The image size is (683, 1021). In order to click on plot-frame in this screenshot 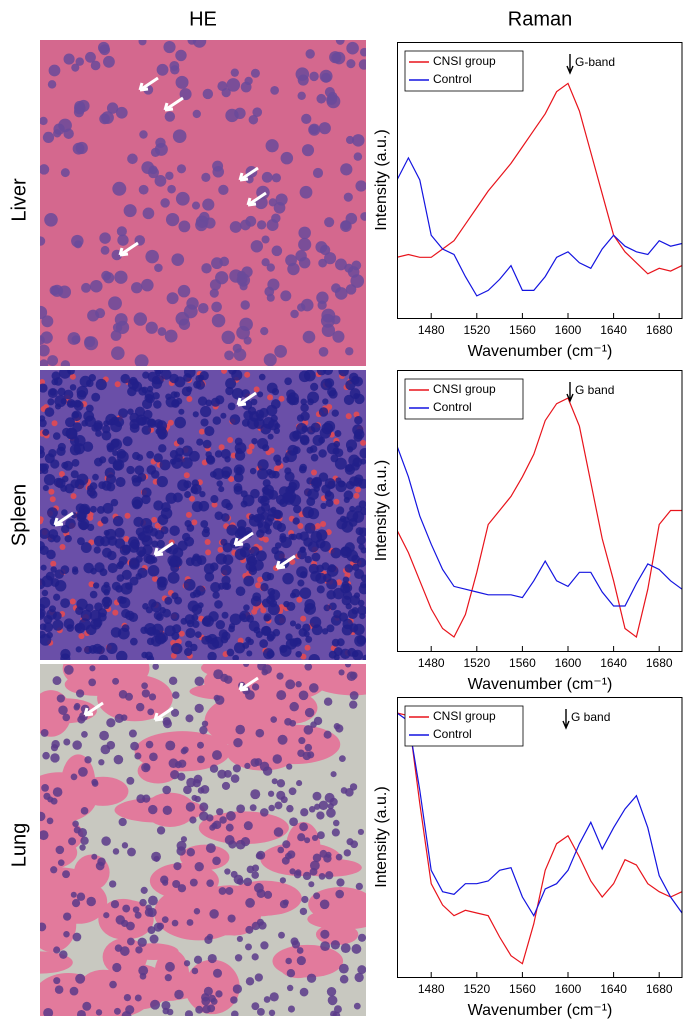, I will do `click(540, 511)`.